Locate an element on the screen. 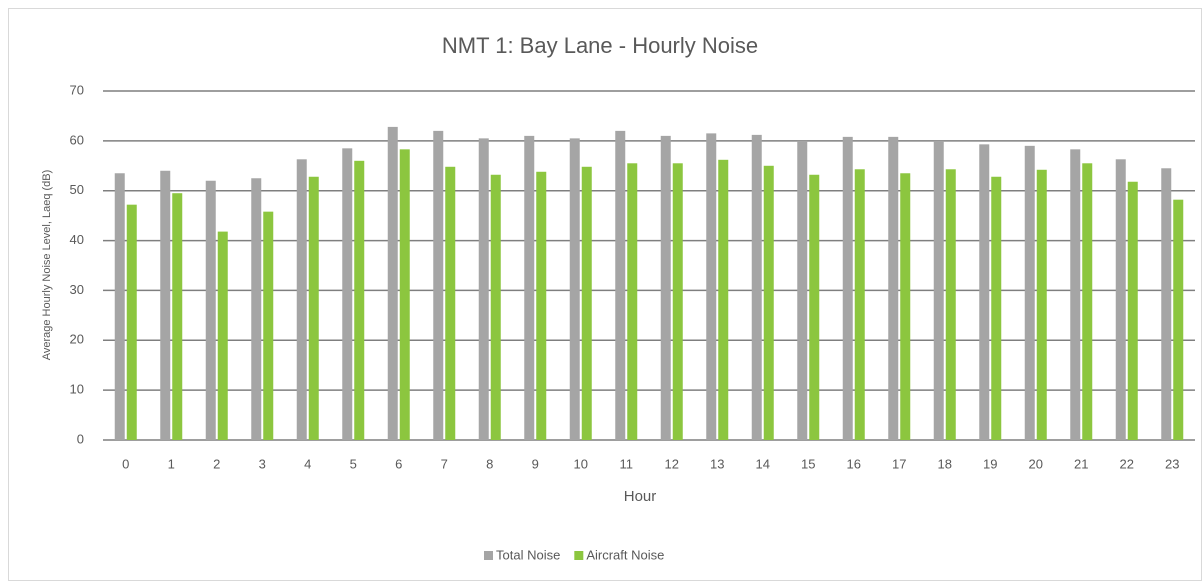 This screenshot has height=582, width=1203. x-tick-label: 0 is located at coordinates (125, 463).